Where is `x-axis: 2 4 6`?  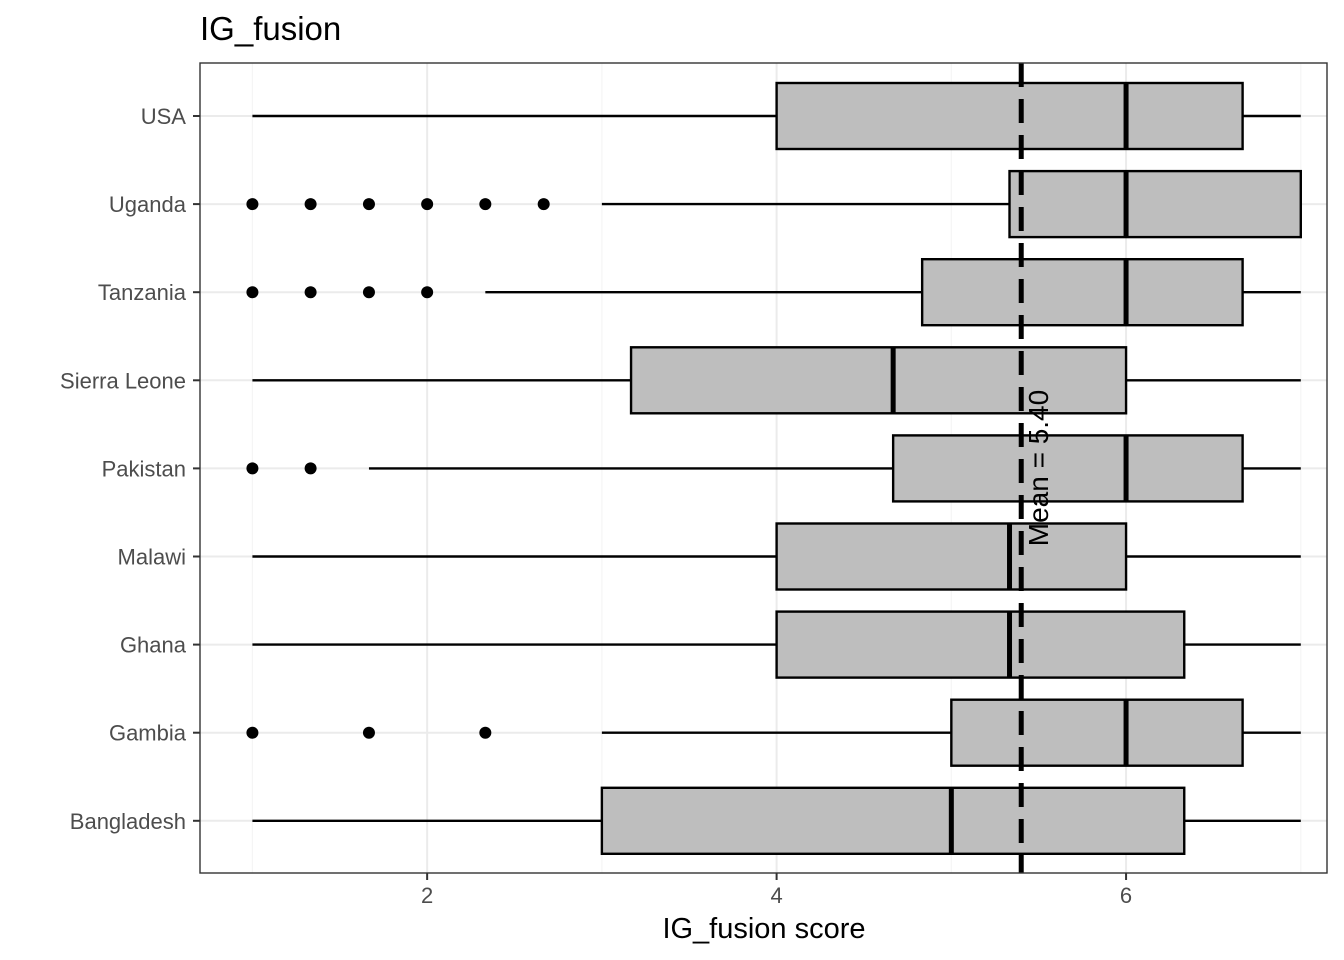 x-axis: 2 4 6 is located at coordinates (776, 890).